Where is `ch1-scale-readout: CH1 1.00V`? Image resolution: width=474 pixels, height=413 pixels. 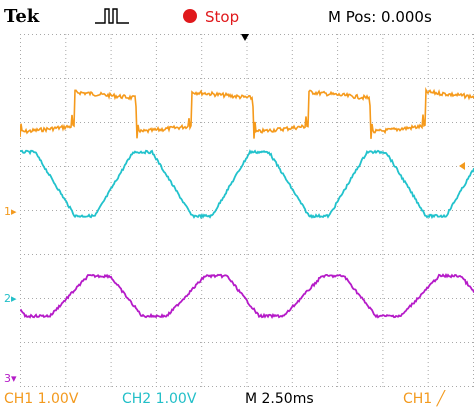 ch1-scale-readout: CH1 1.00V is located at coordinates (41, 399).